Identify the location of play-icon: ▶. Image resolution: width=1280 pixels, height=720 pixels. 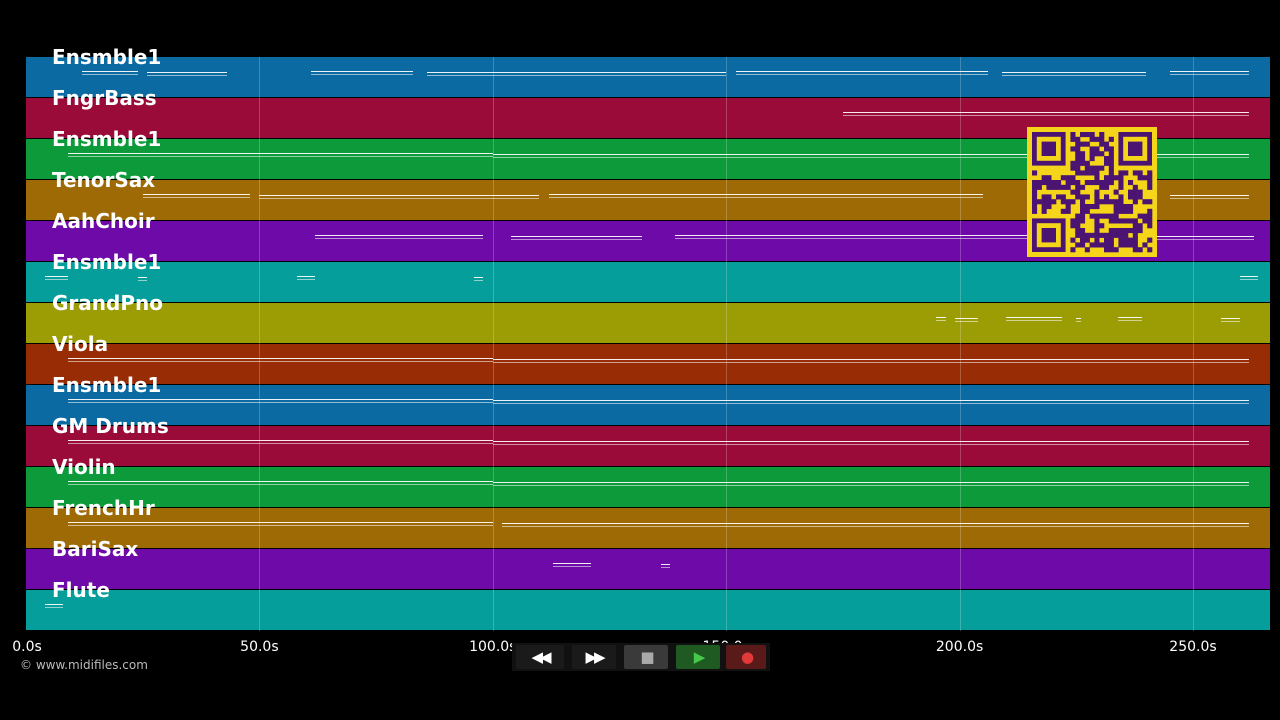
(699, 657).